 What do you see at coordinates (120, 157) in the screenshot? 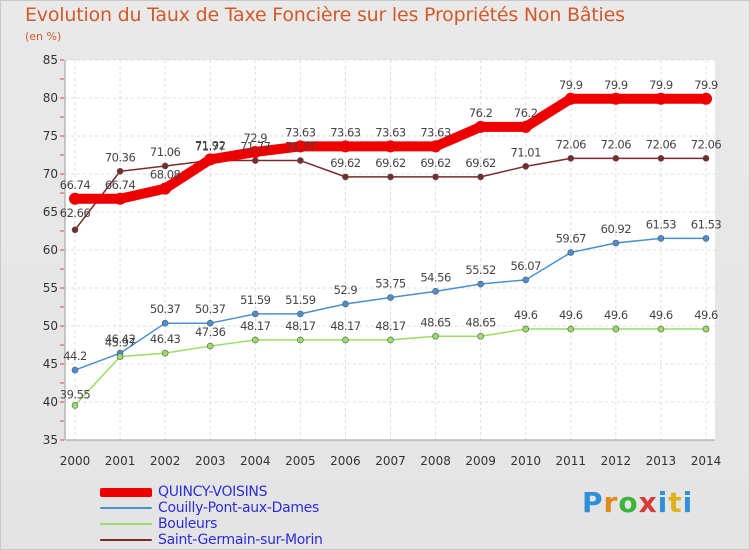
I see `data-label: 70.36` at bounding box center [120, 157].